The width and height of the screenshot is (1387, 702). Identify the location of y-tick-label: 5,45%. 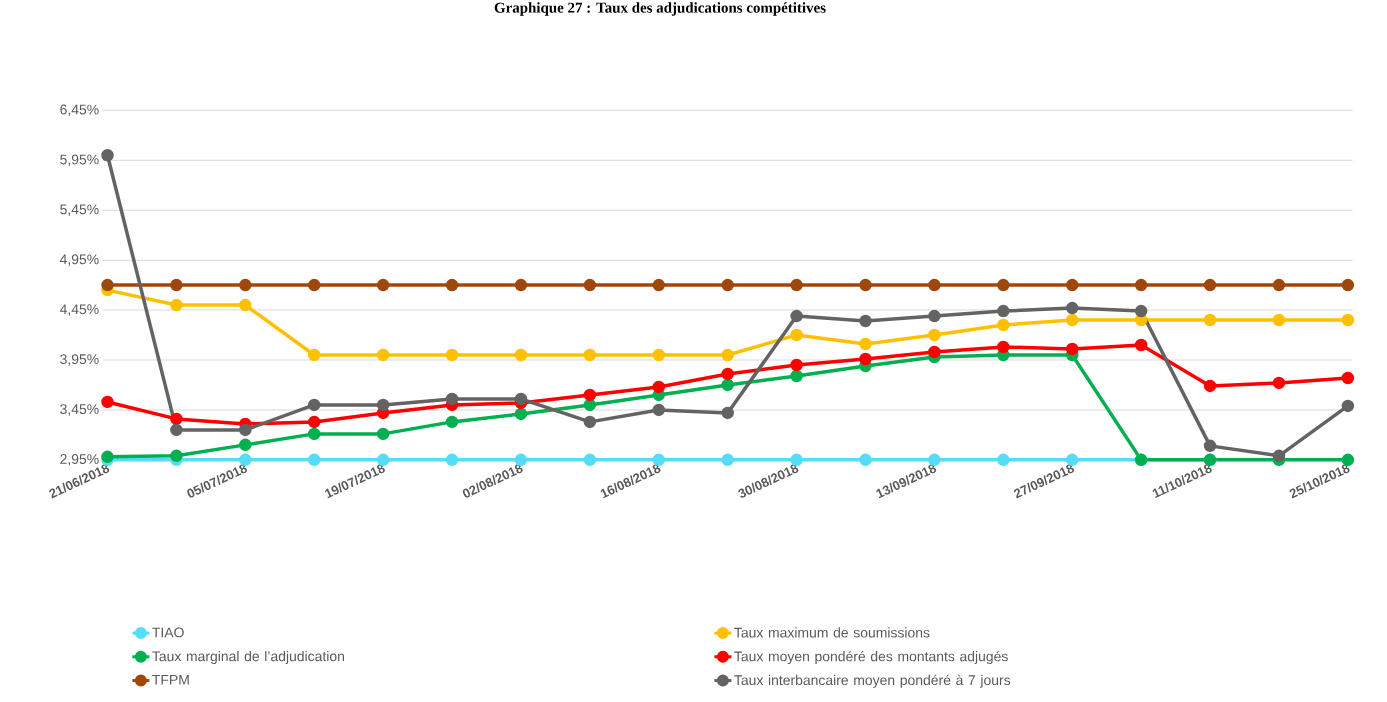
(79, 210).